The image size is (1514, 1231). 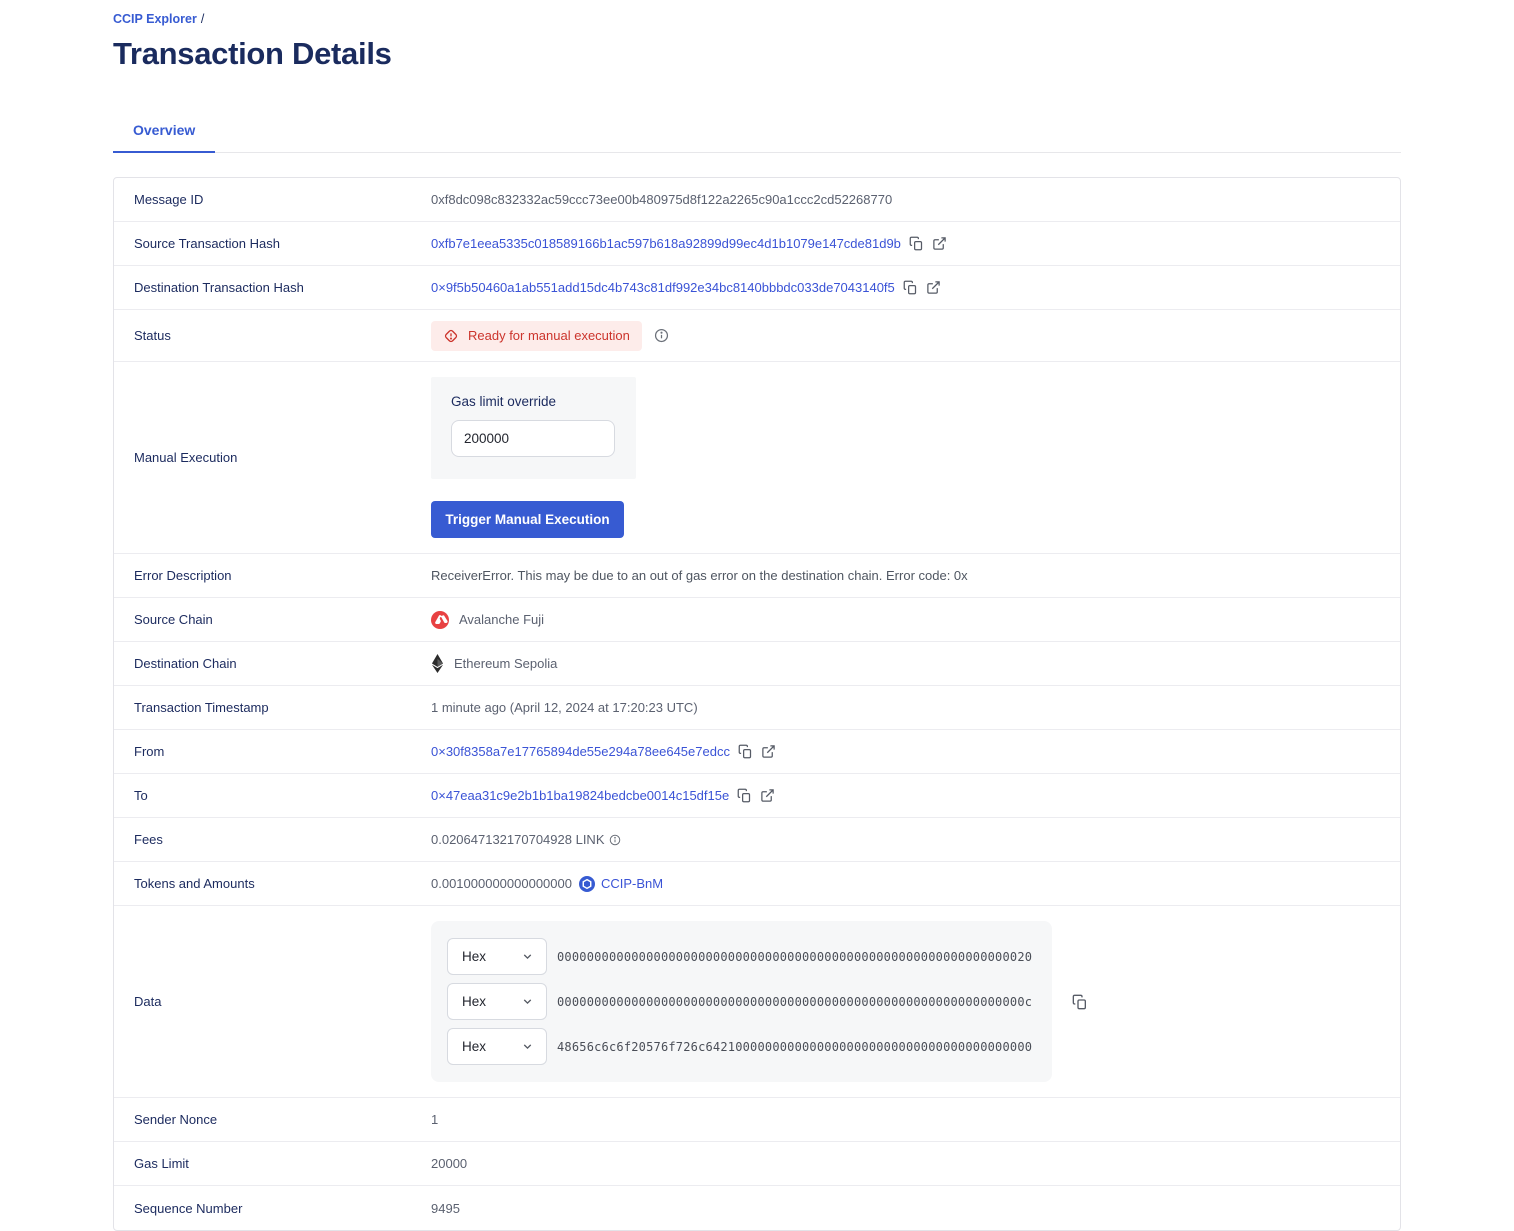 What do you see at coordinates (440, 619) in the screenshot?
I see `avalanche-logo-icon` at bounding box center [440, 619].